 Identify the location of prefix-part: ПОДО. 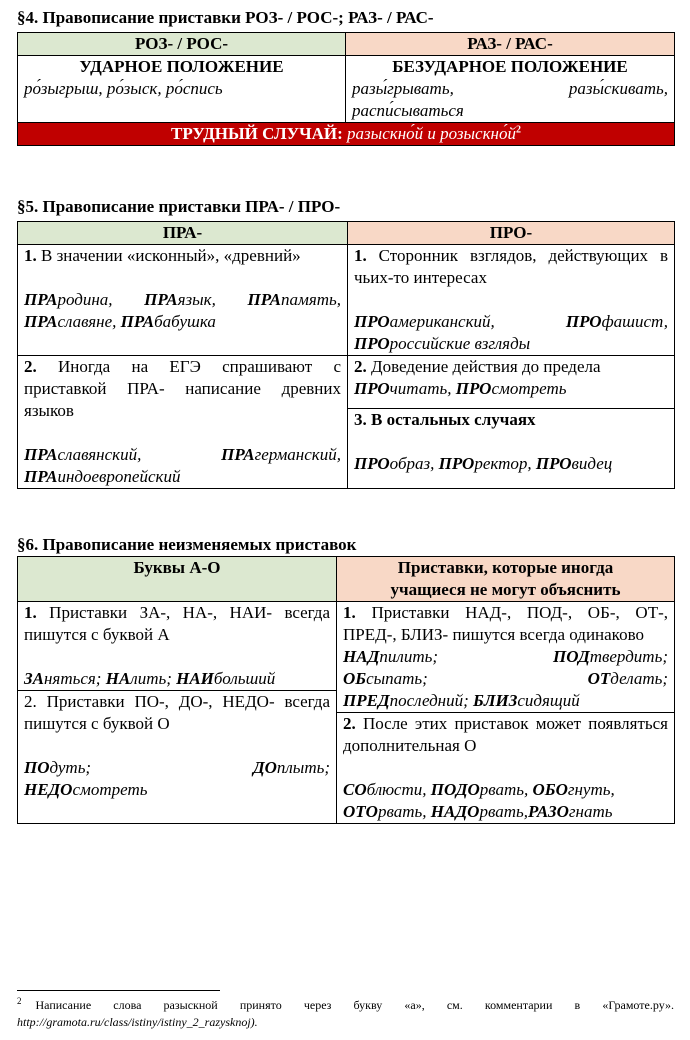
(455, 789).